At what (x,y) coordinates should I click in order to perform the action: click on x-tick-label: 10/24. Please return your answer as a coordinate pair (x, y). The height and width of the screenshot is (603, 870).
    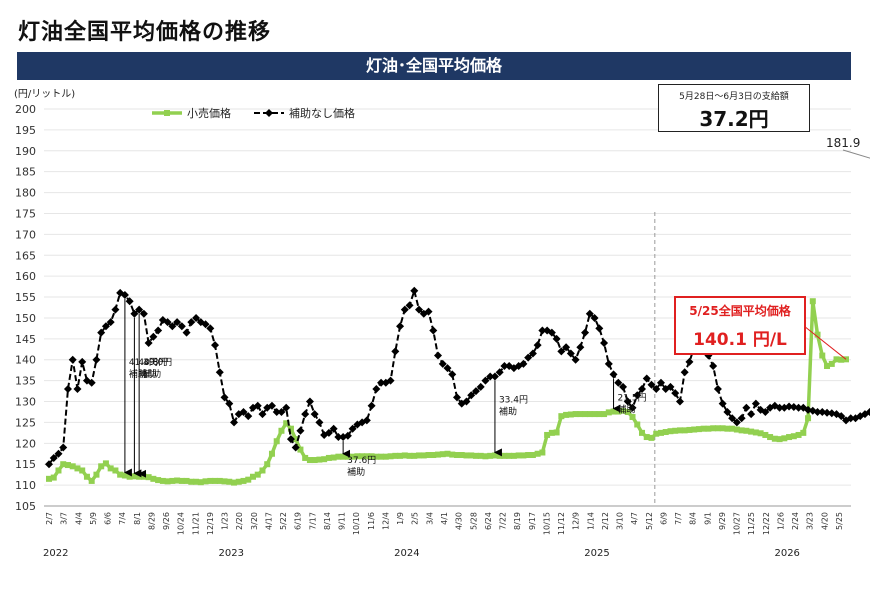
    Looking at the image, I should click on (181, 523).